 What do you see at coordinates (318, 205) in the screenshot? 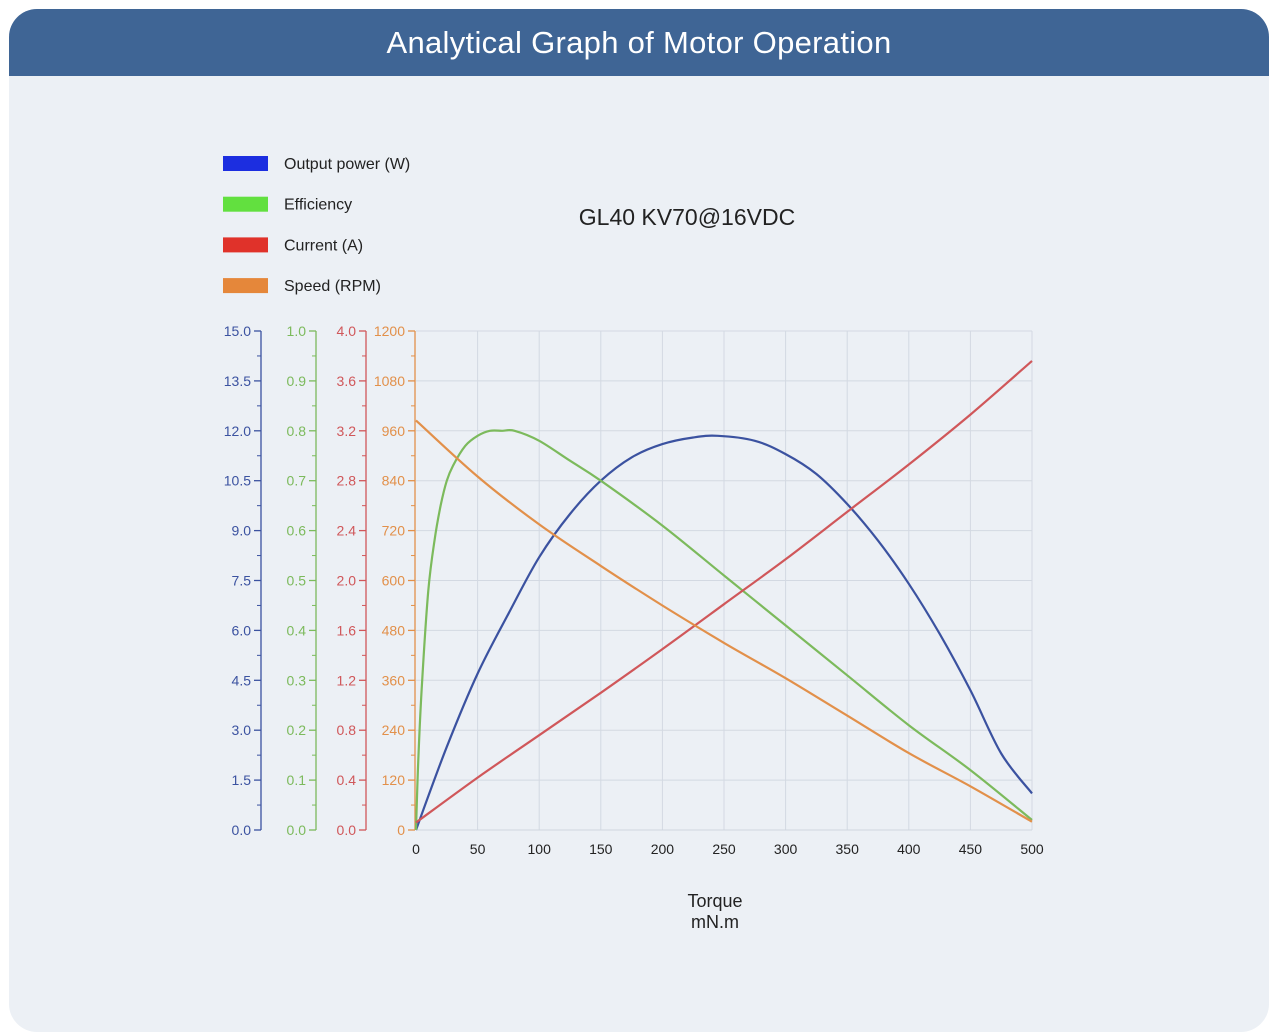
I see `legend-label: Efficiency` at bounding box center [318, 205].